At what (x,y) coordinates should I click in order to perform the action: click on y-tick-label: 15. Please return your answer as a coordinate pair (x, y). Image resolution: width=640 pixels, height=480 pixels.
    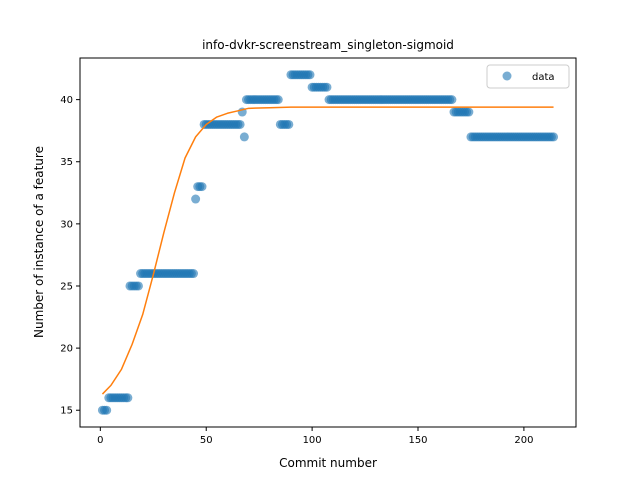
    Looking at the image, I should click on (66, 411).